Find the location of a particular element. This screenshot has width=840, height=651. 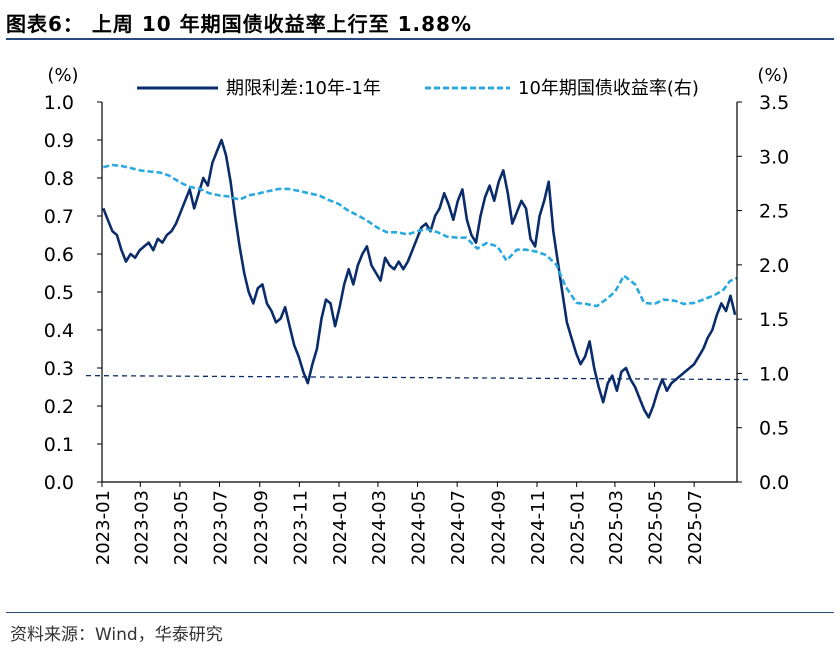

right-tick-label: 1.5 is located at coordinates (774, 320).